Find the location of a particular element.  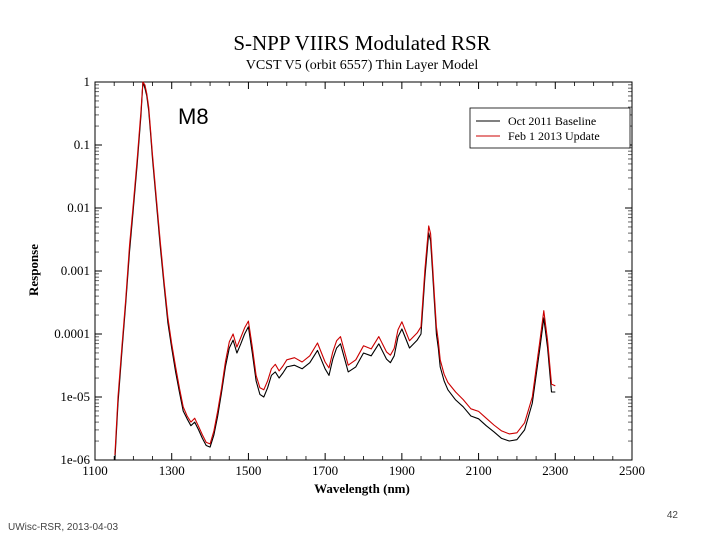

y-tick-label: 0.1 is located at coordinates (82, 144).